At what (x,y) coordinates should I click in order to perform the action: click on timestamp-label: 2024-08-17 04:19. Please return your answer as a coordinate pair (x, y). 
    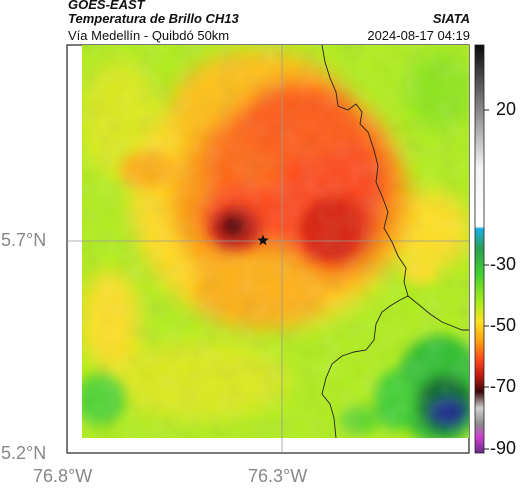
    Looking at the image, I should click on (418, 35).